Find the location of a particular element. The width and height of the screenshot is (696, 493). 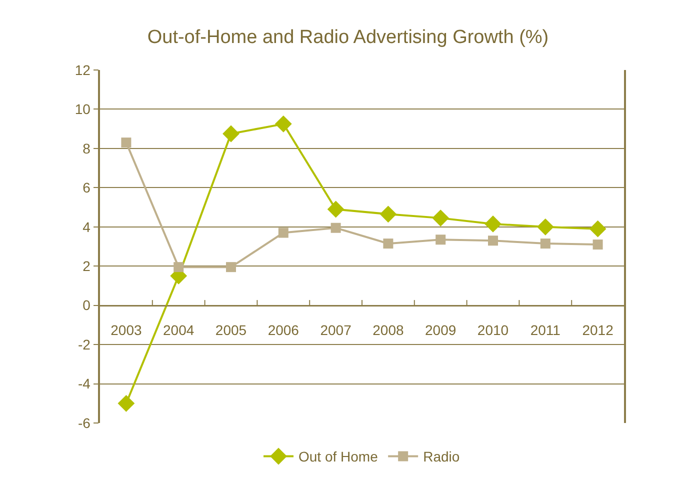

y-tick-label: 0 is located at coordinates (86, 305).